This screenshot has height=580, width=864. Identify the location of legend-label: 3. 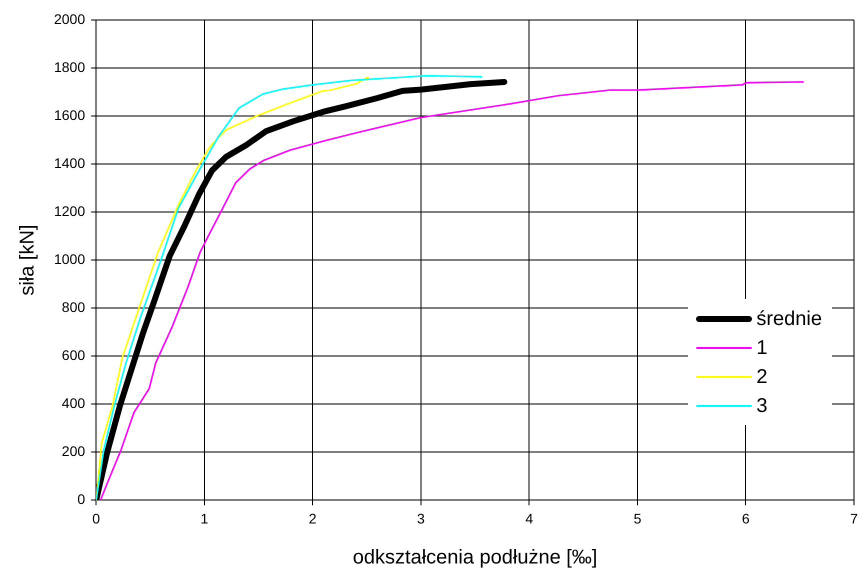
(762, 406).